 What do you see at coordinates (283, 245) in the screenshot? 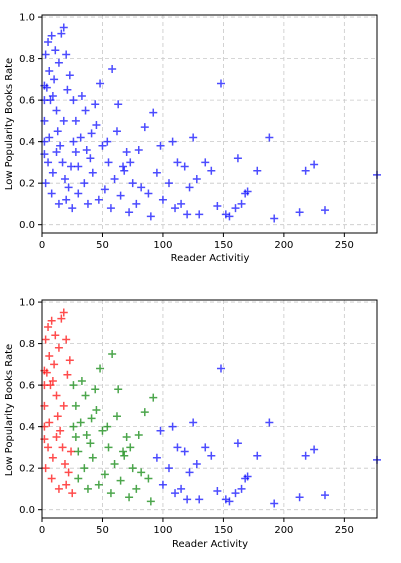
I see `x-tick-label: 200` at bounding box center [283, 245].